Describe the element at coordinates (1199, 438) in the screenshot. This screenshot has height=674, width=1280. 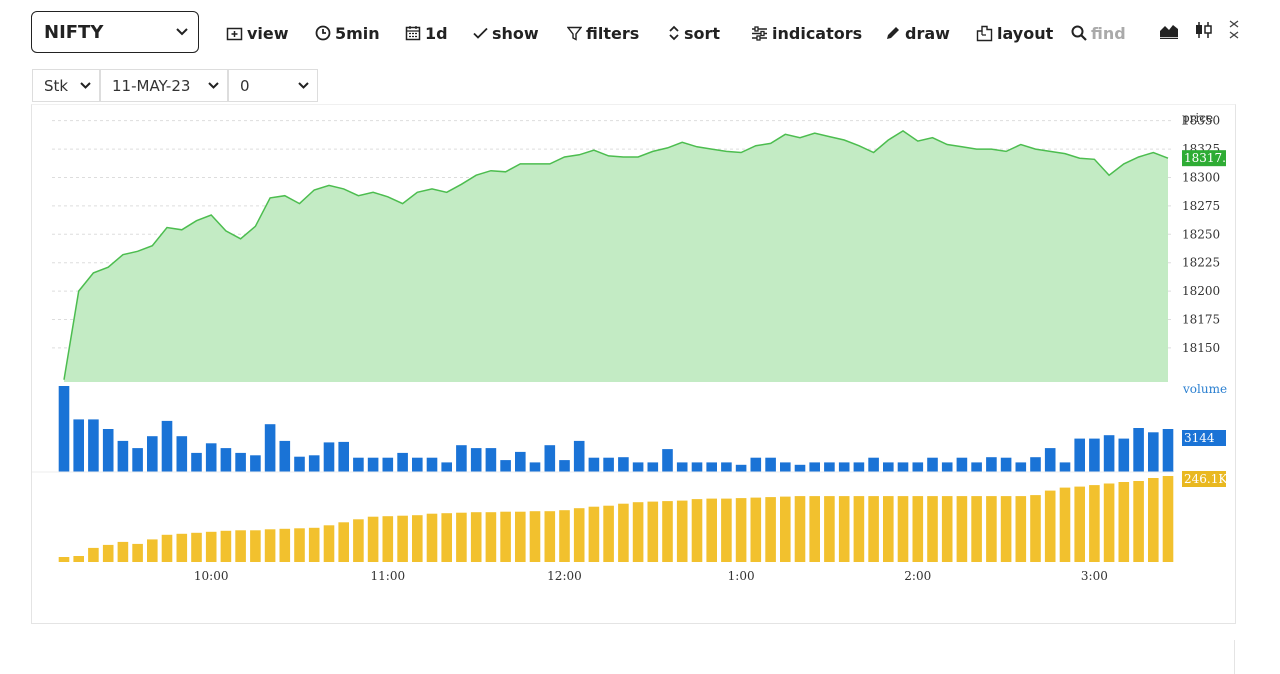
I see `last-volume-tag-text: 3144` at that location.